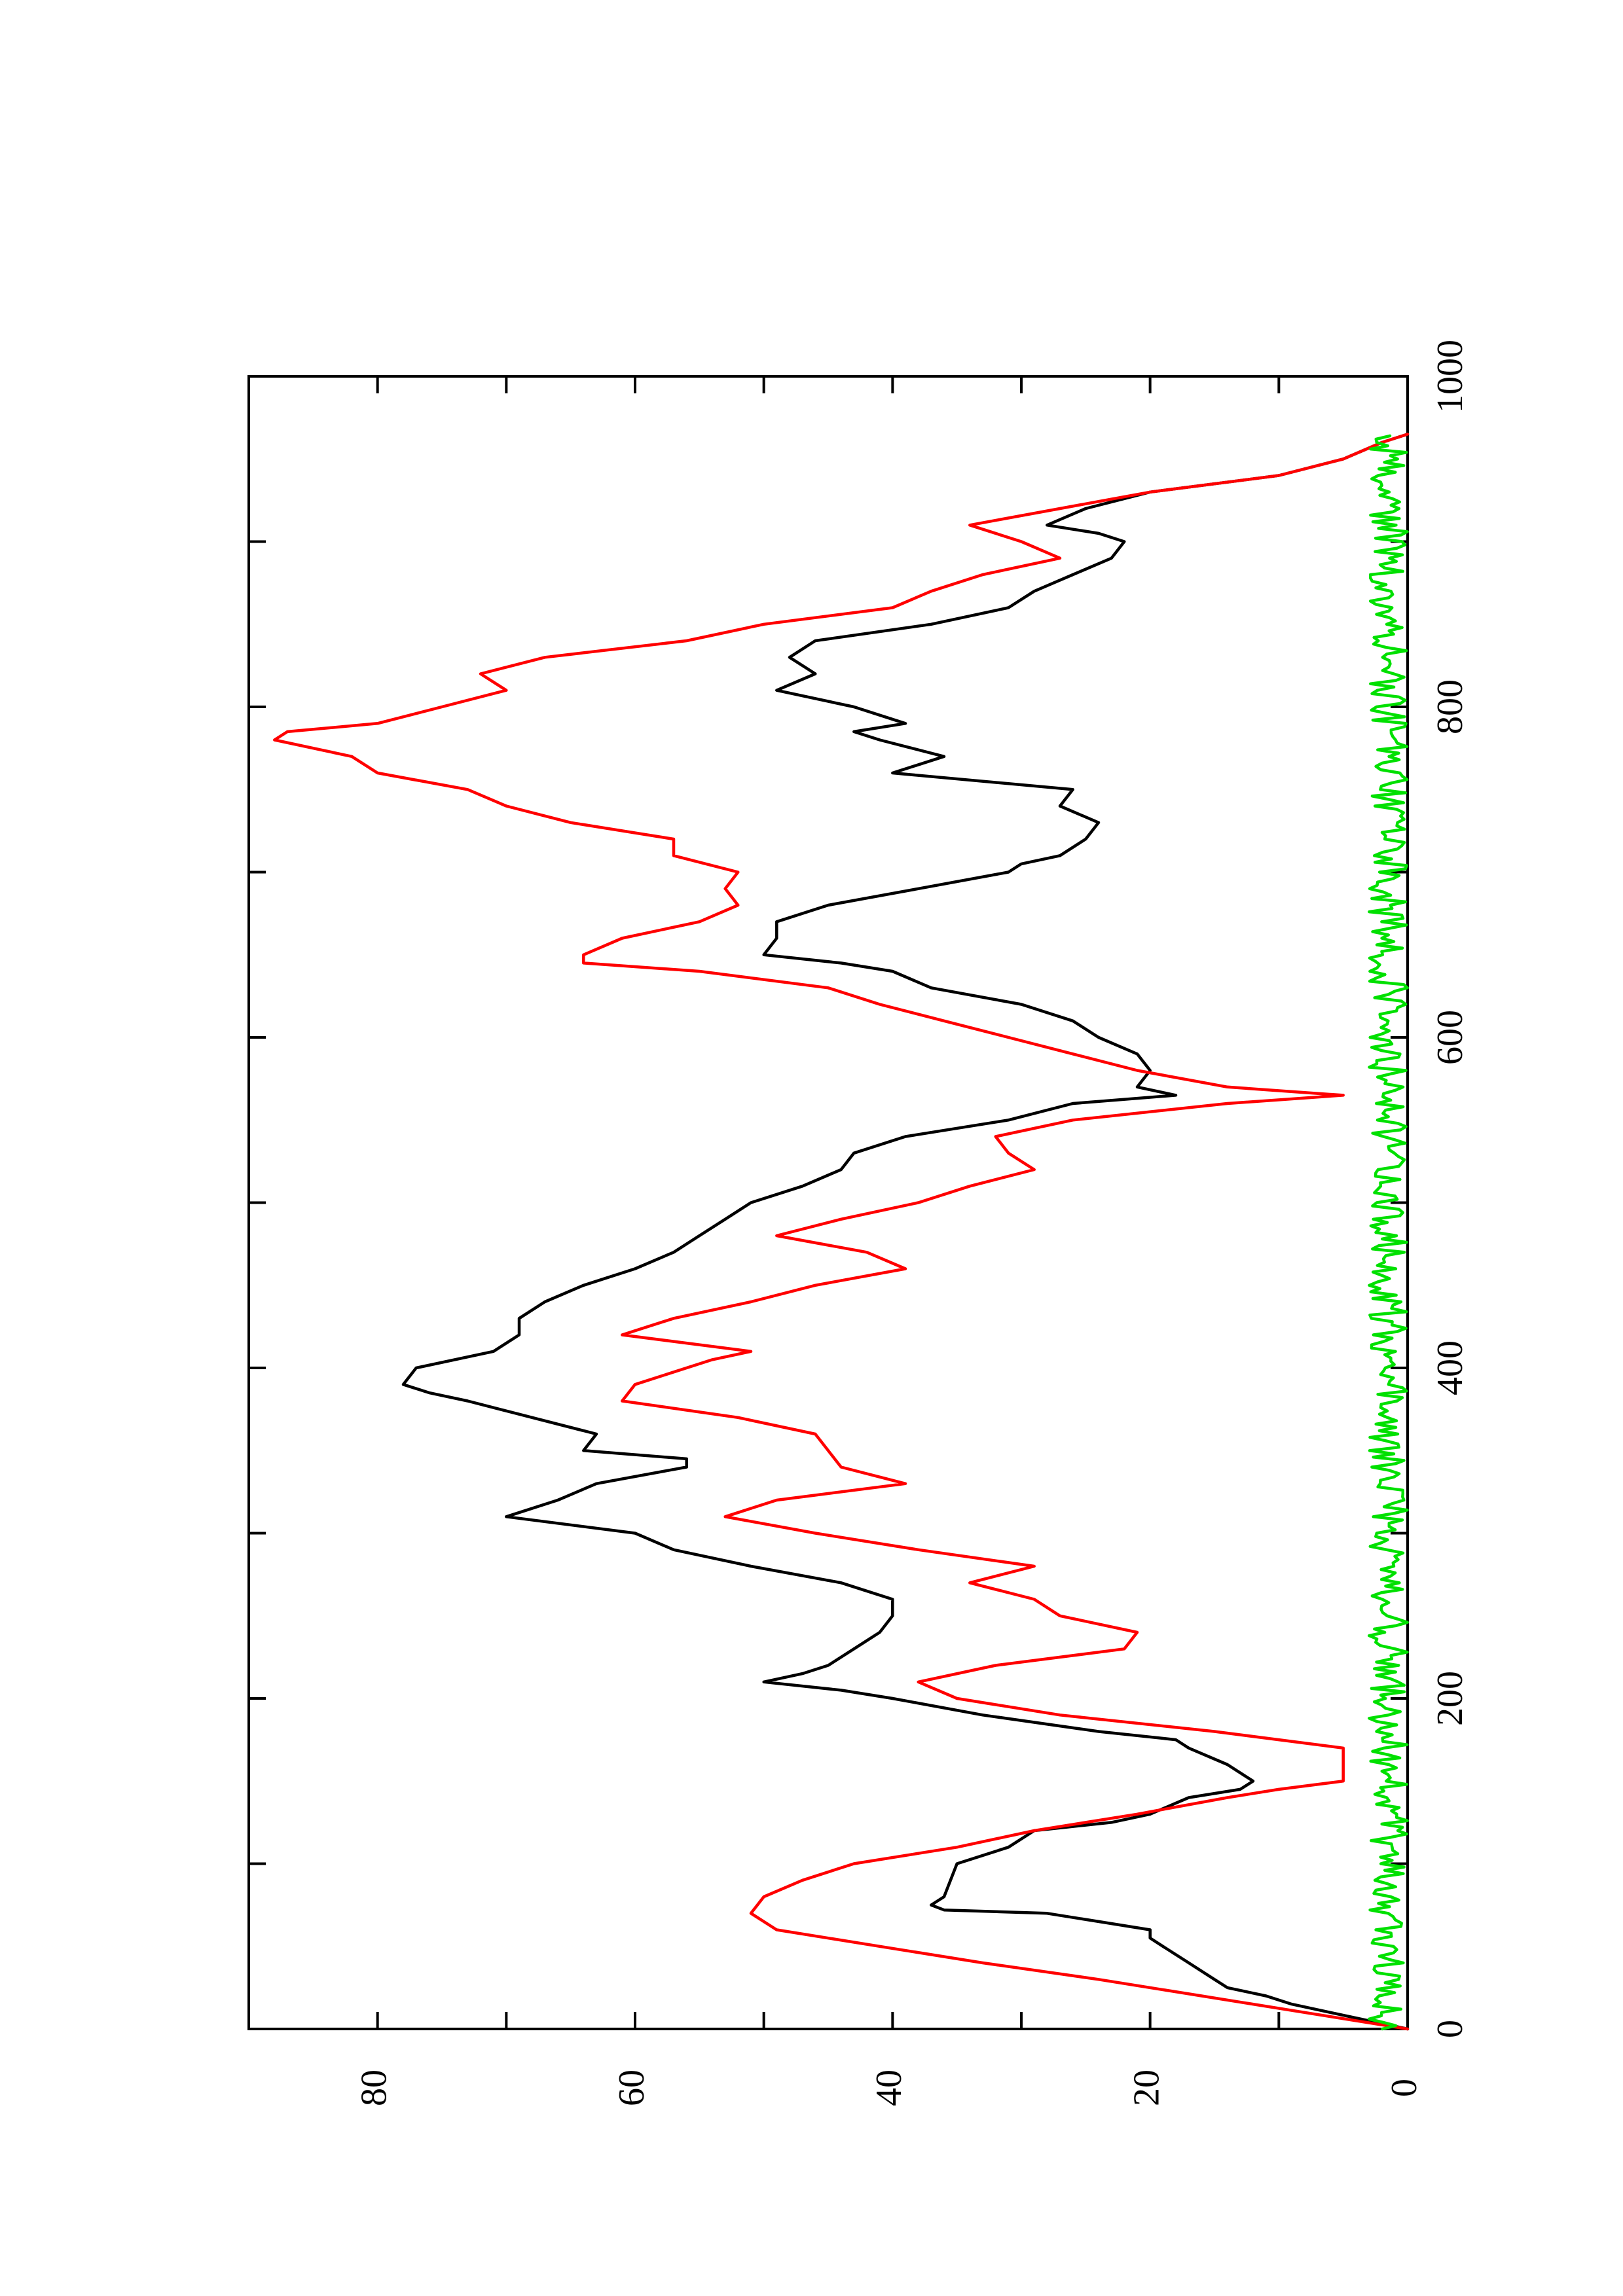  Describe the element at coordinates (1450, 376) in the screenshot. I see `x-tick-label: 1000` at that location.